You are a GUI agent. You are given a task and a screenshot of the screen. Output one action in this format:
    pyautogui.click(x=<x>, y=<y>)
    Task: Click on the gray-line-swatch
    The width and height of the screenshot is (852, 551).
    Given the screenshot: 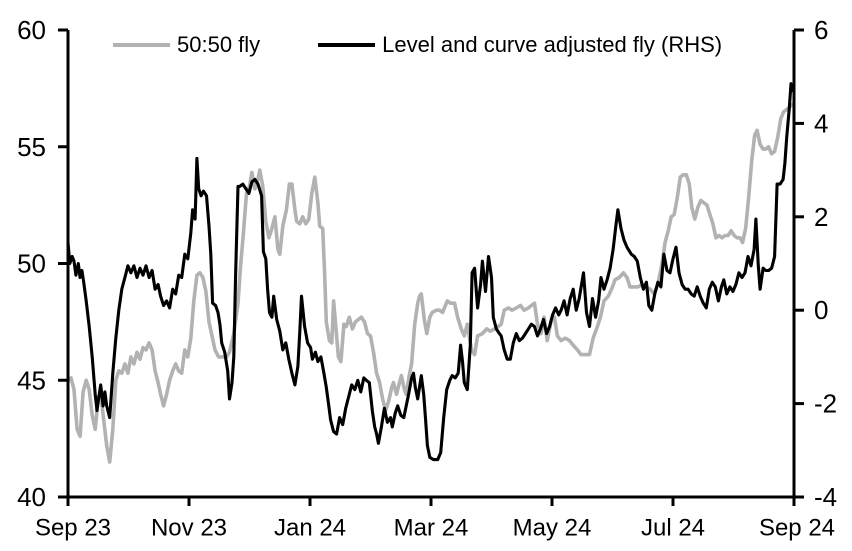 What is the action you would take?
    pyautogui.click(x=141, y=45)
    